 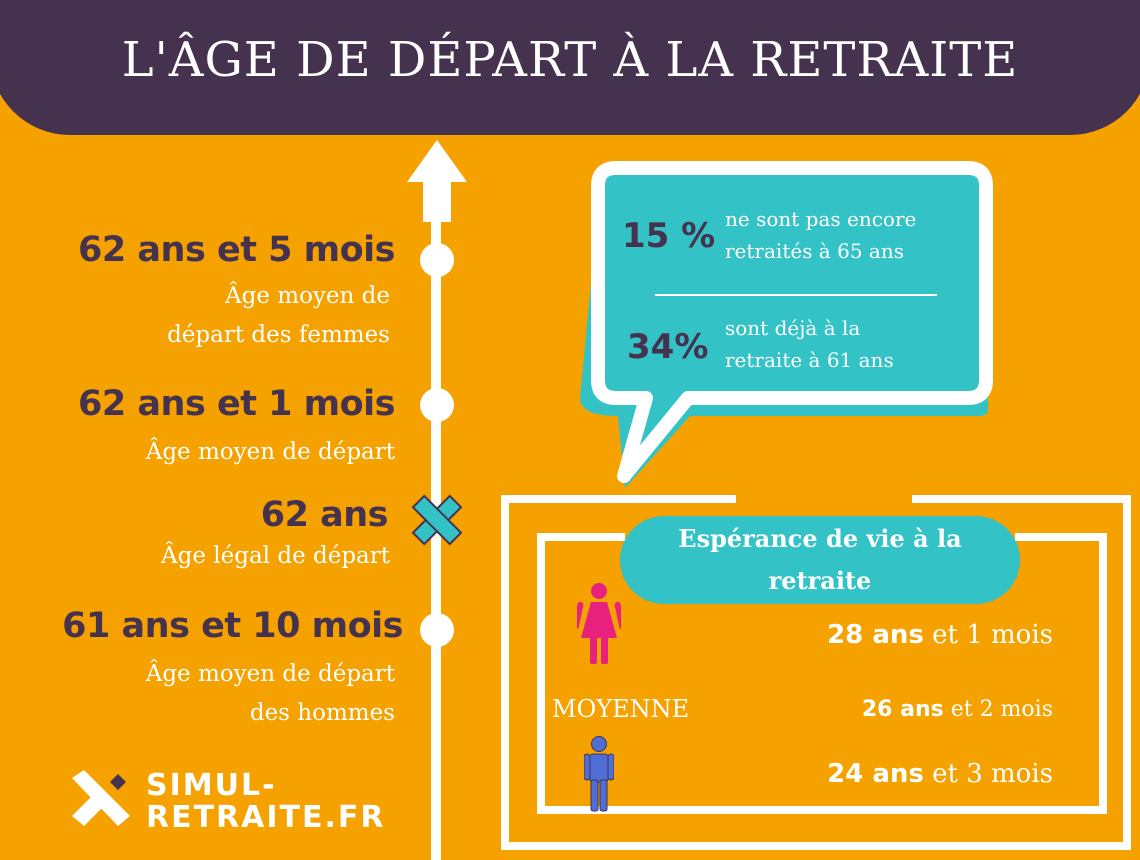 What do you see at coordinates (266, 801) in the screenshot?
I see `logo-text: SIMUL- RETRAITE.FR` at bounding box center [266, 801].